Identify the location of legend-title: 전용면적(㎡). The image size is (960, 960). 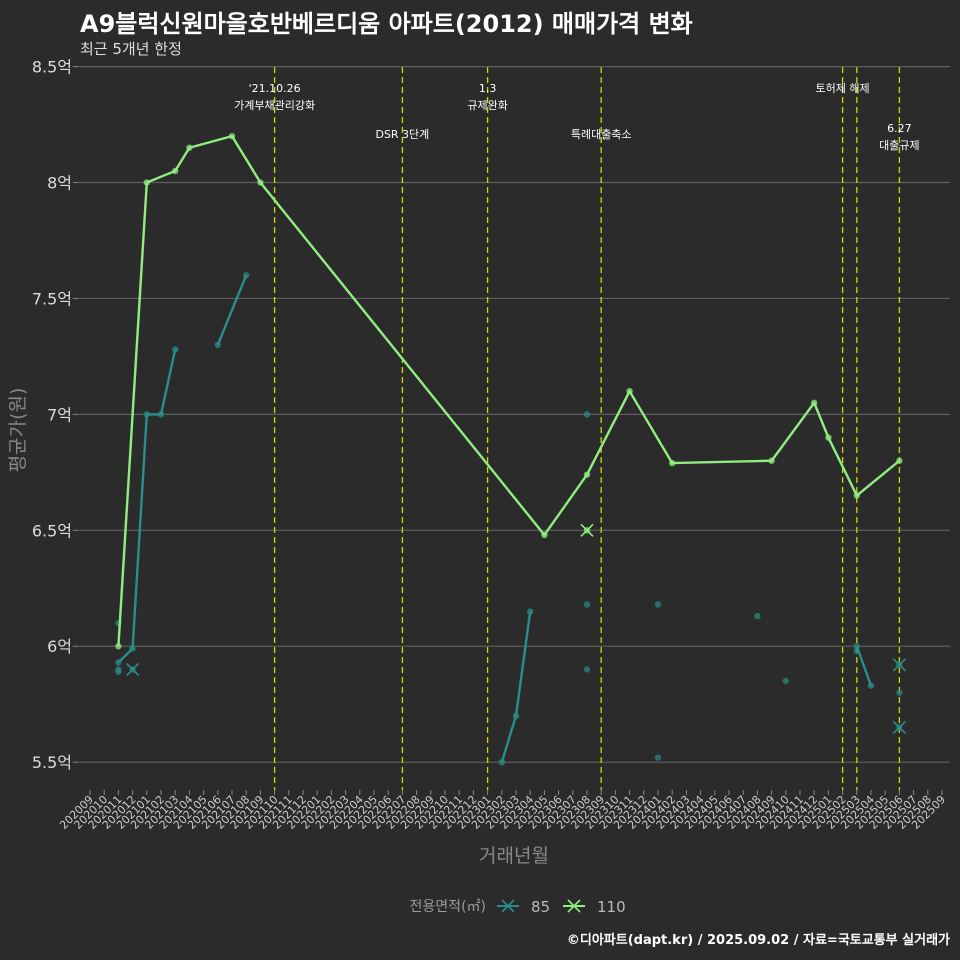
(448, 907).